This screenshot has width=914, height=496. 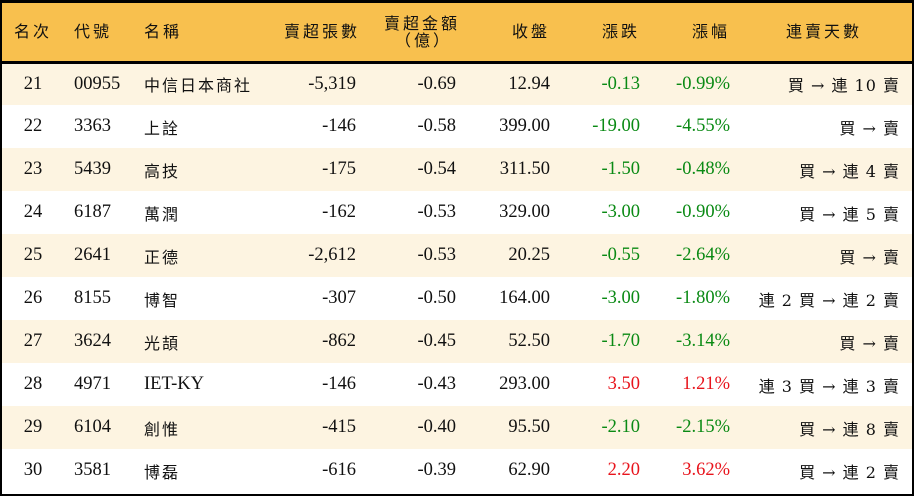 I want to click on cell-code: 6104, so click(x=92, y=427).